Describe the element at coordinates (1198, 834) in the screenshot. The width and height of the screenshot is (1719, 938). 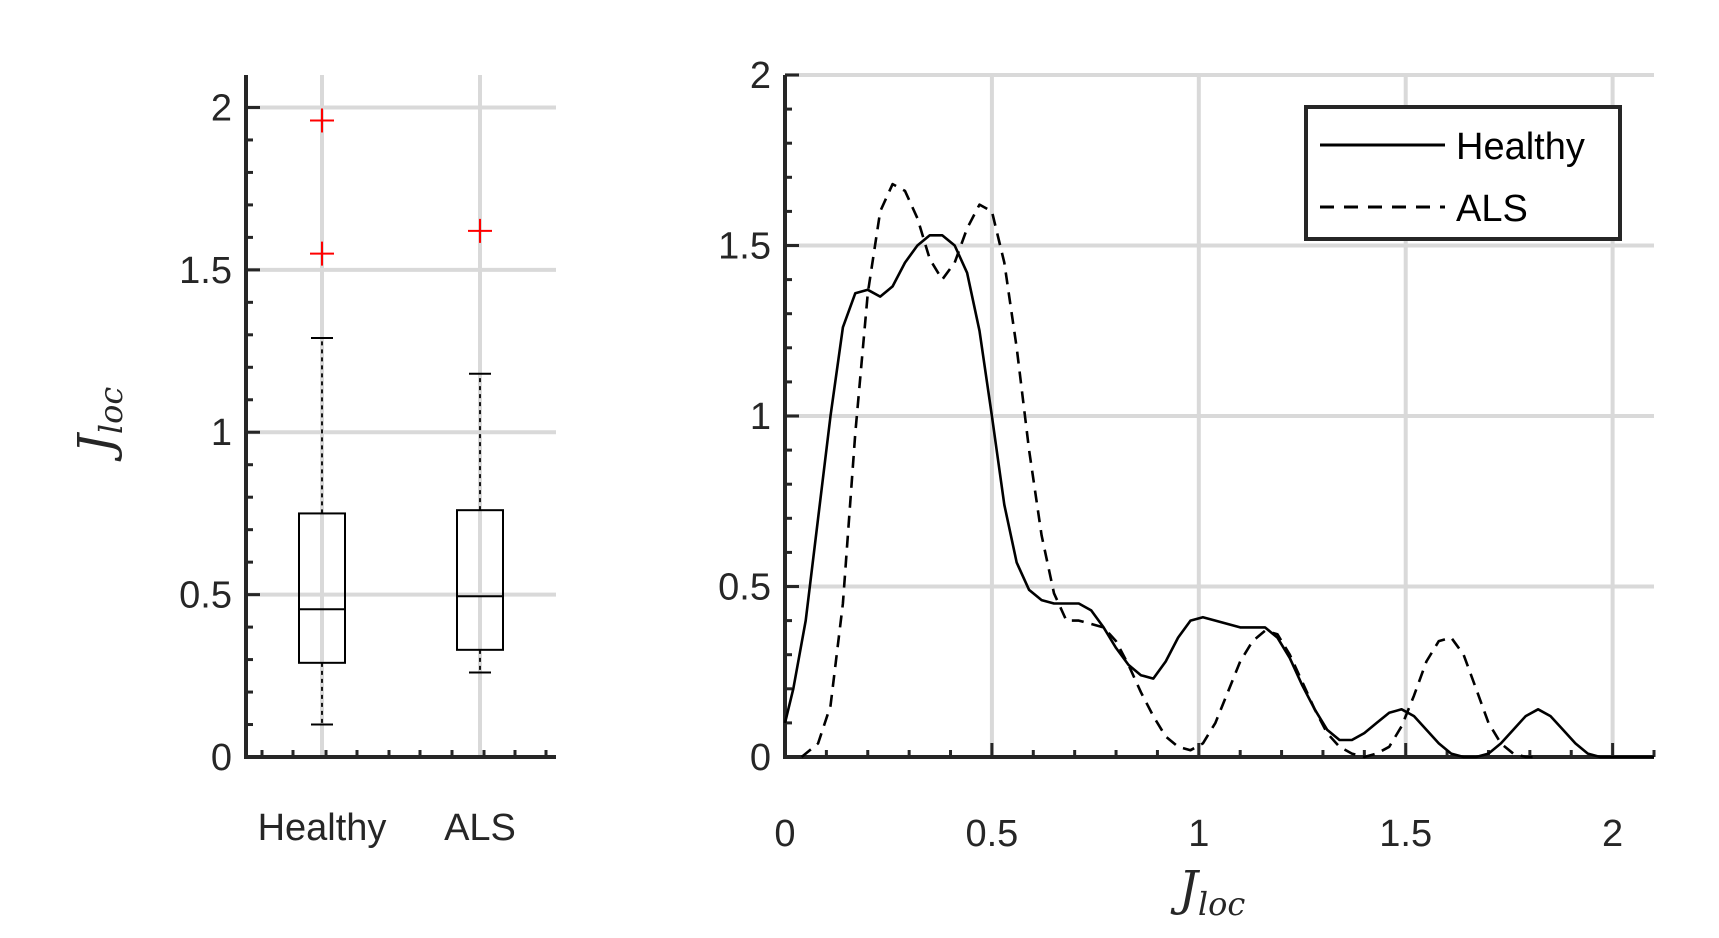
I see `density-x-tick-label: 1` at that location.